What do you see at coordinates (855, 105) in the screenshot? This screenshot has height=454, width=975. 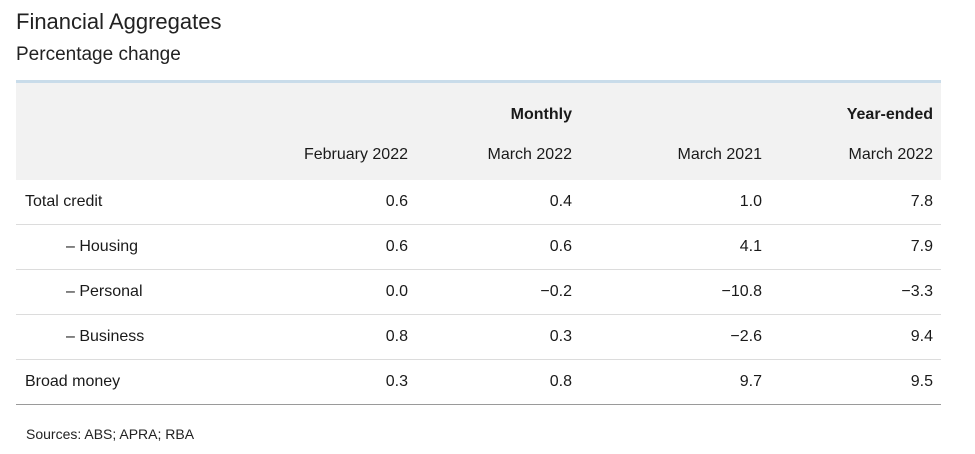 I see `group-header-year-ended: Year-ended` at bounding box center [855, 105].